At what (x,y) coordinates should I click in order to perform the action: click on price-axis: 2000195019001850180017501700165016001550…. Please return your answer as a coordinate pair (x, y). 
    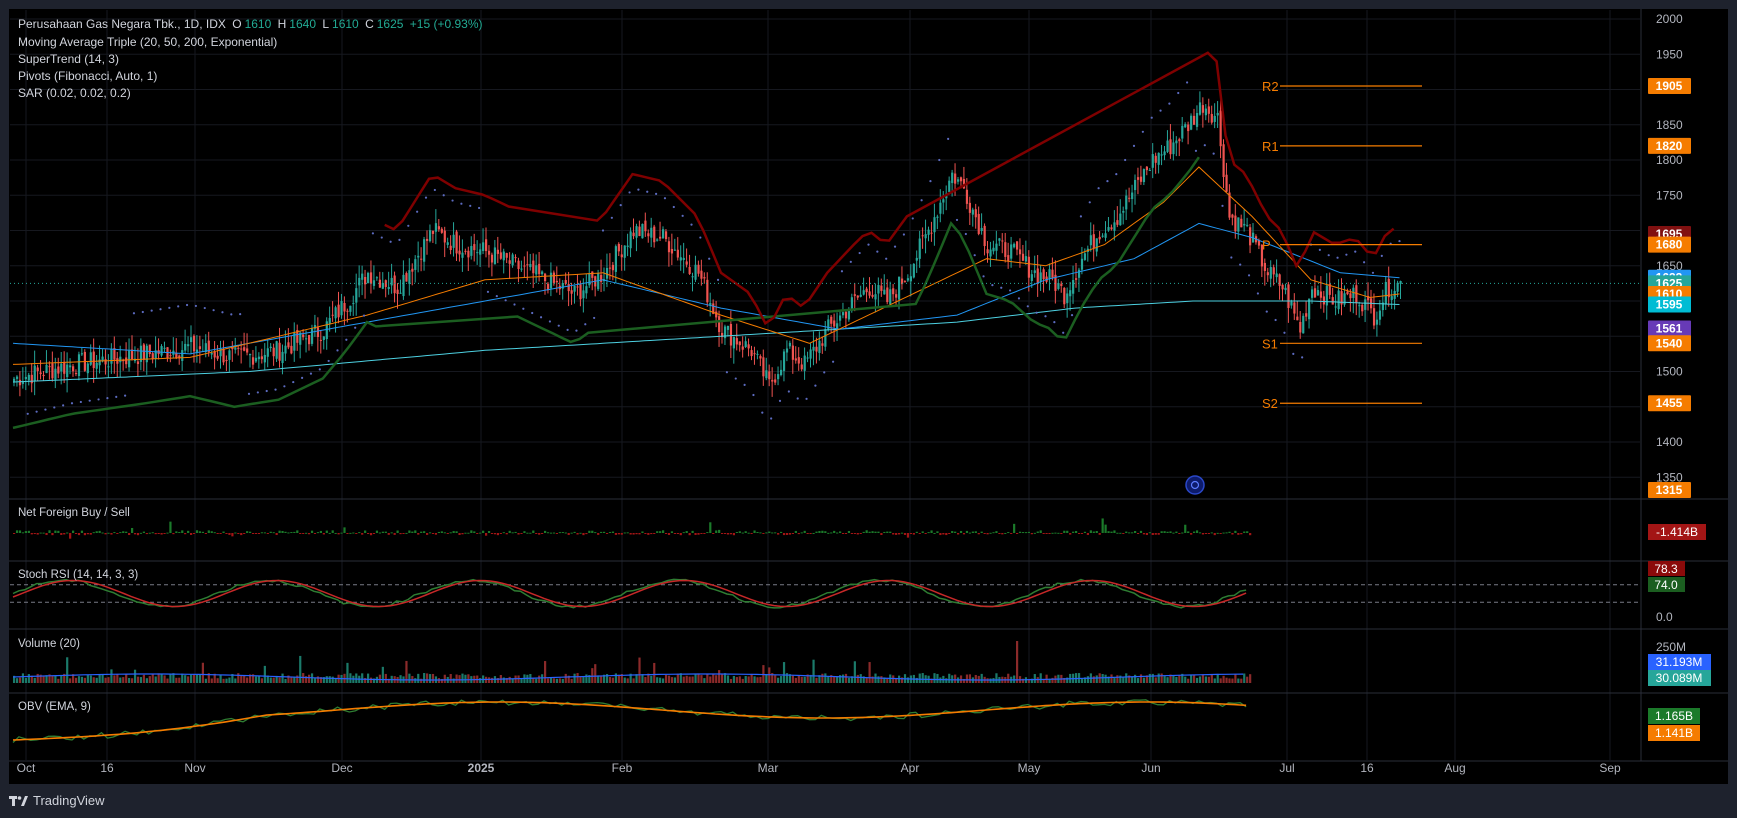
    Looking at the image, I should click on (1669, 255).